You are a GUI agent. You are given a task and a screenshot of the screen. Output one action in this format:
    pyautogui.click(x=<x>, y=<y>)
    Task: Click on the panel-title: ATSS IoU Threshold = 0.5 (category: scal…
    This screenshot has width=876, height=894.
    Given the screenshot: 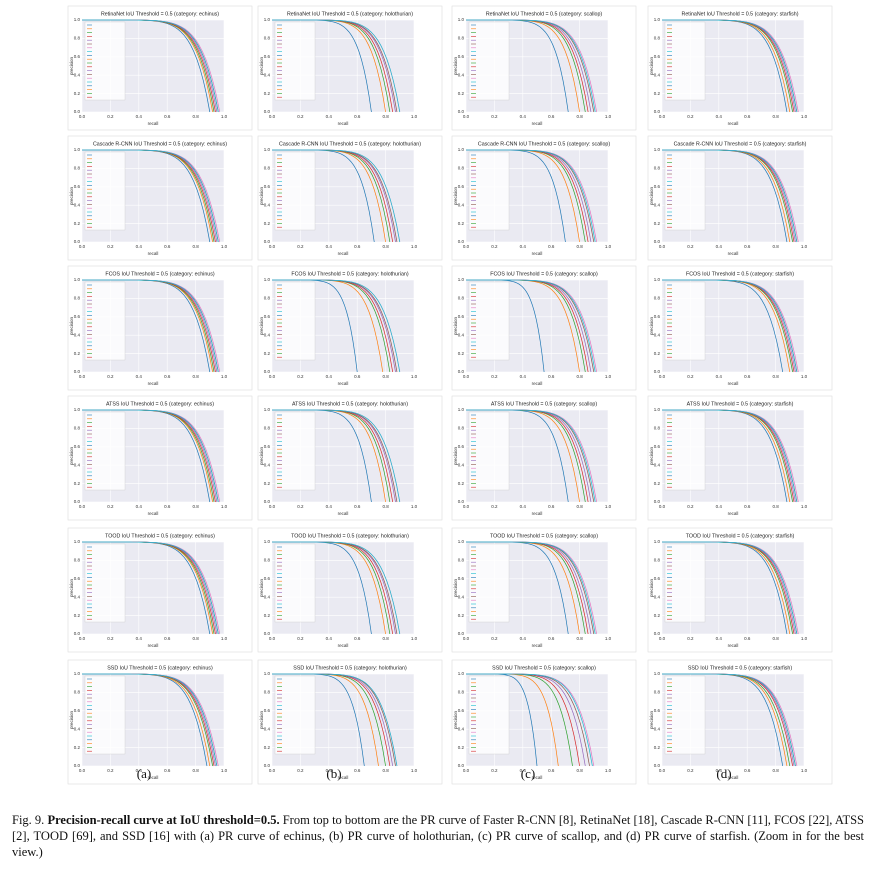 What is the action you would take?
    pyautogui.click(x=544, y=404)
    